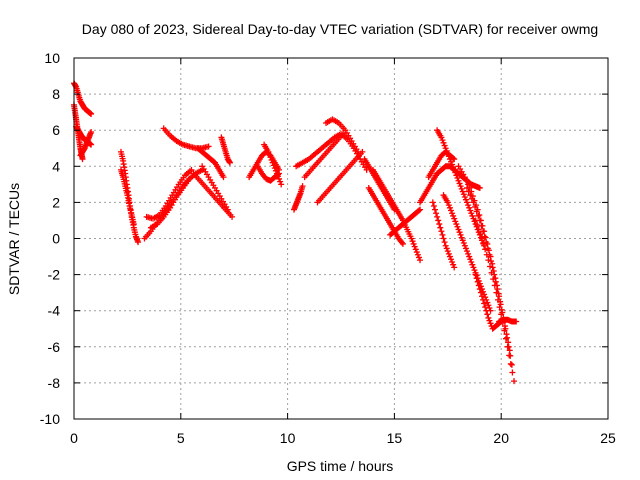 The width and height of the screenshot is (640, 480). I want to click on y-axis-label: SDTVAR / TECUs, so click(14, 239).